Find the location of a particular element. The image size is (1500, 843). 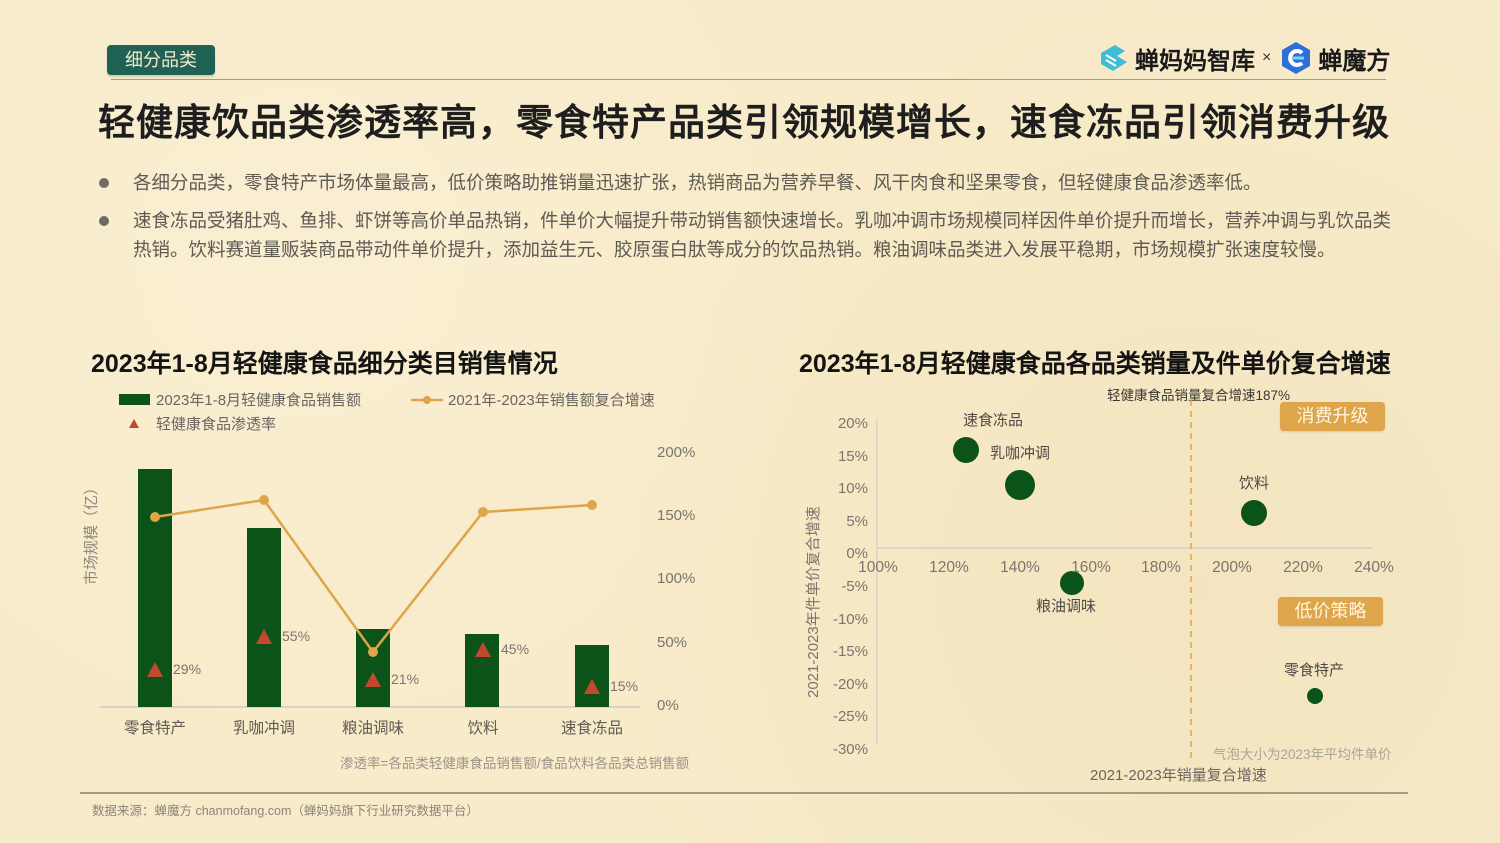

bubble-乳咖冲调 is located at coordinates (1020, 485).